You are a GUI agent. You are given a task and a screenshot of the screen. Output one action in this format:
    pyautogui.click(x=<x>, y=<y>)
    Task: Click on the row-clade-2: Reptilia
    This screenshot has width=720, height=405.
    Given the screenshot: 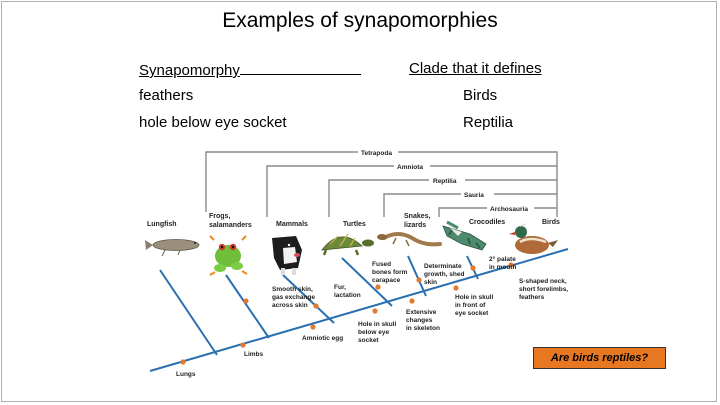 What is the action you would take?
    pyautogui.click(x=488, y=122)
    